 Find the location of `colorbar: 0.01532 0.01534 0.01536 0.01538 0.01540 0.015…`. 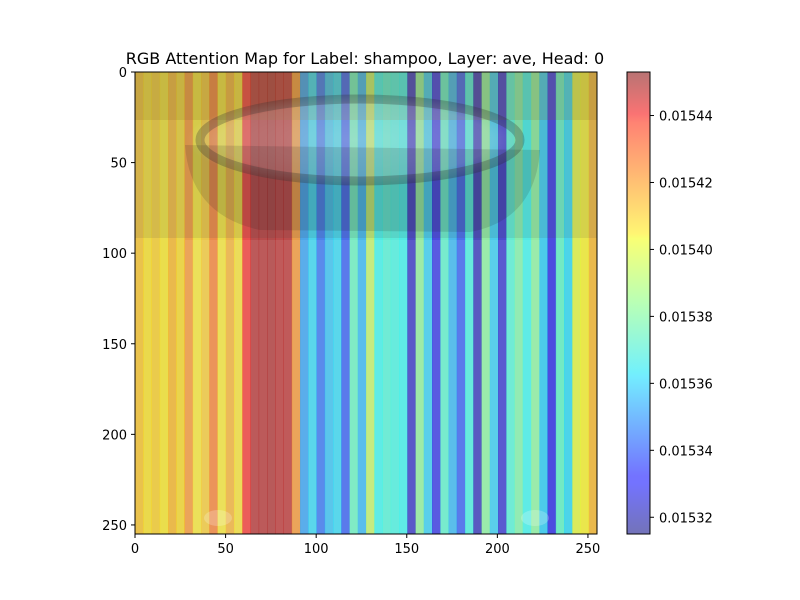

colorbar: 0.01532 0.01534 0.01536 0.01538 0.01540 0.015… is located at coordinates (669, 303).